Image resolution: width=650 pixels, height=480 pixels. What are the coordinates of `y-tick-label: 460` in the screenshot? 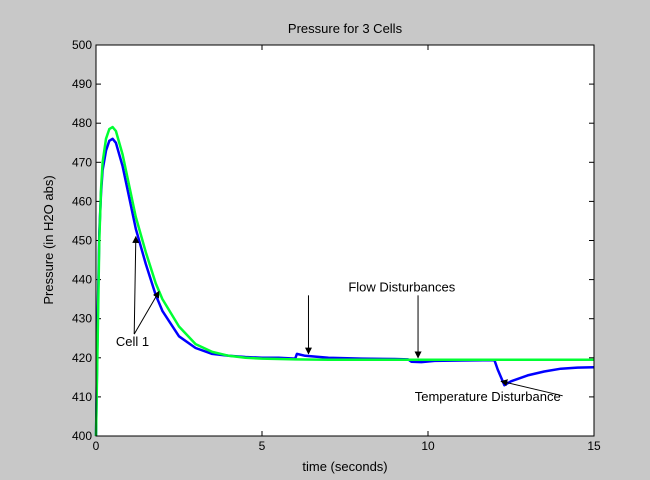 It's located at (82, 201).